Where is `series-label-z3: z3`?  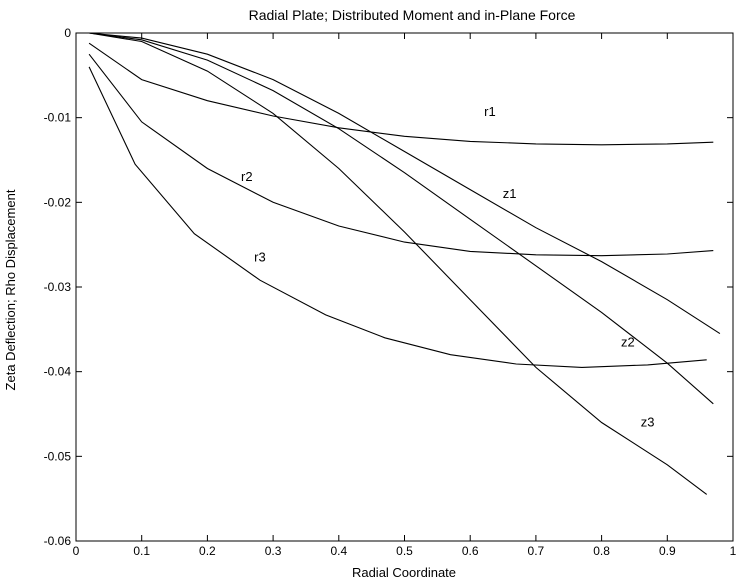 series-label-z3: z3 is located at coordinates (648, 422).